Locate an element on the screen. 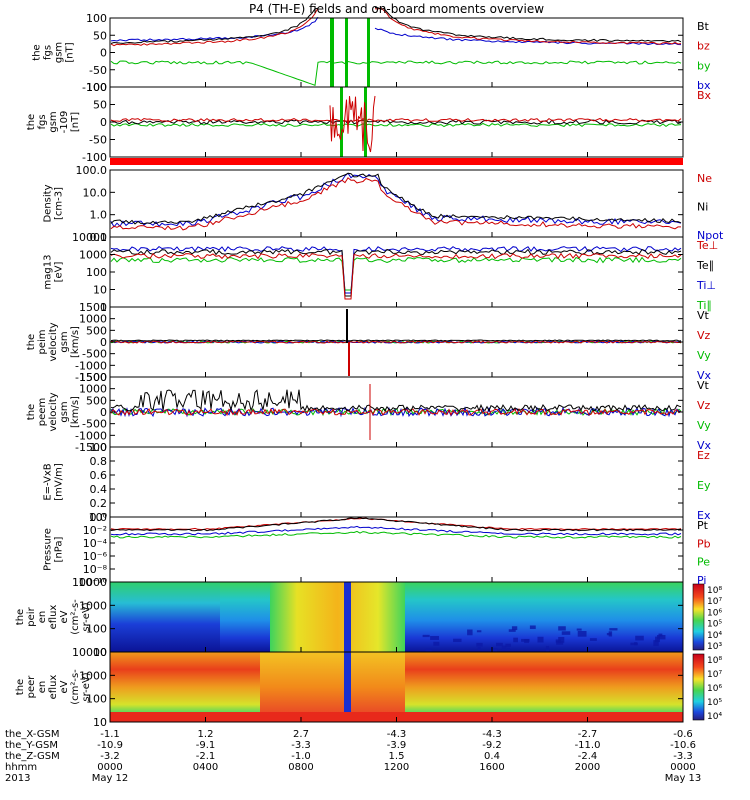  x-tick-label: 1600 is located at coordinates (491, 767).